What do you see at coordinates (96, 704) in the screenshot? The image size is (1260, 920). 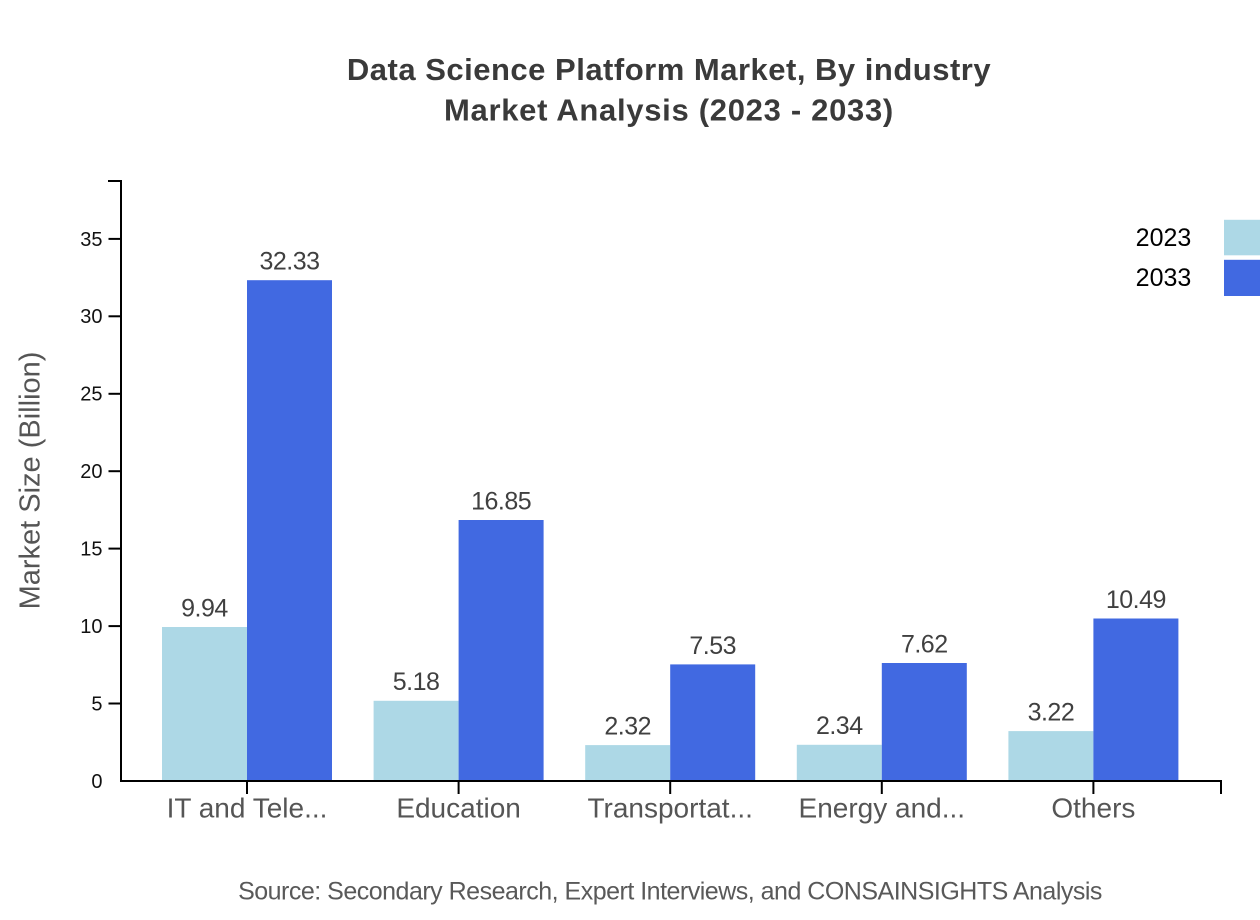 I see `svg-text: 5` at bounding box center [96, 704].